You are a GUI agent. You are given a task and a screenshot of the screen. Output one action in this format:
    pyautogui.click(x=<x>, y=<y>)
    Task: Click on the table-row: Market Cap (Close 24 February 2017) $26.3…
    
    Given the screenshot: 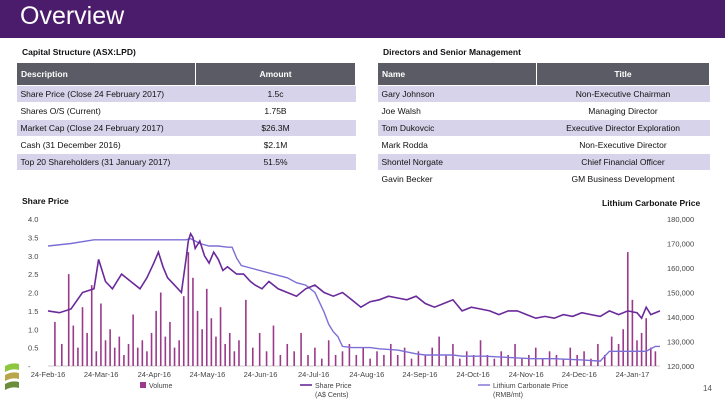 What is the action you would take?
    pyautogui.click(x=186, y=128)
    